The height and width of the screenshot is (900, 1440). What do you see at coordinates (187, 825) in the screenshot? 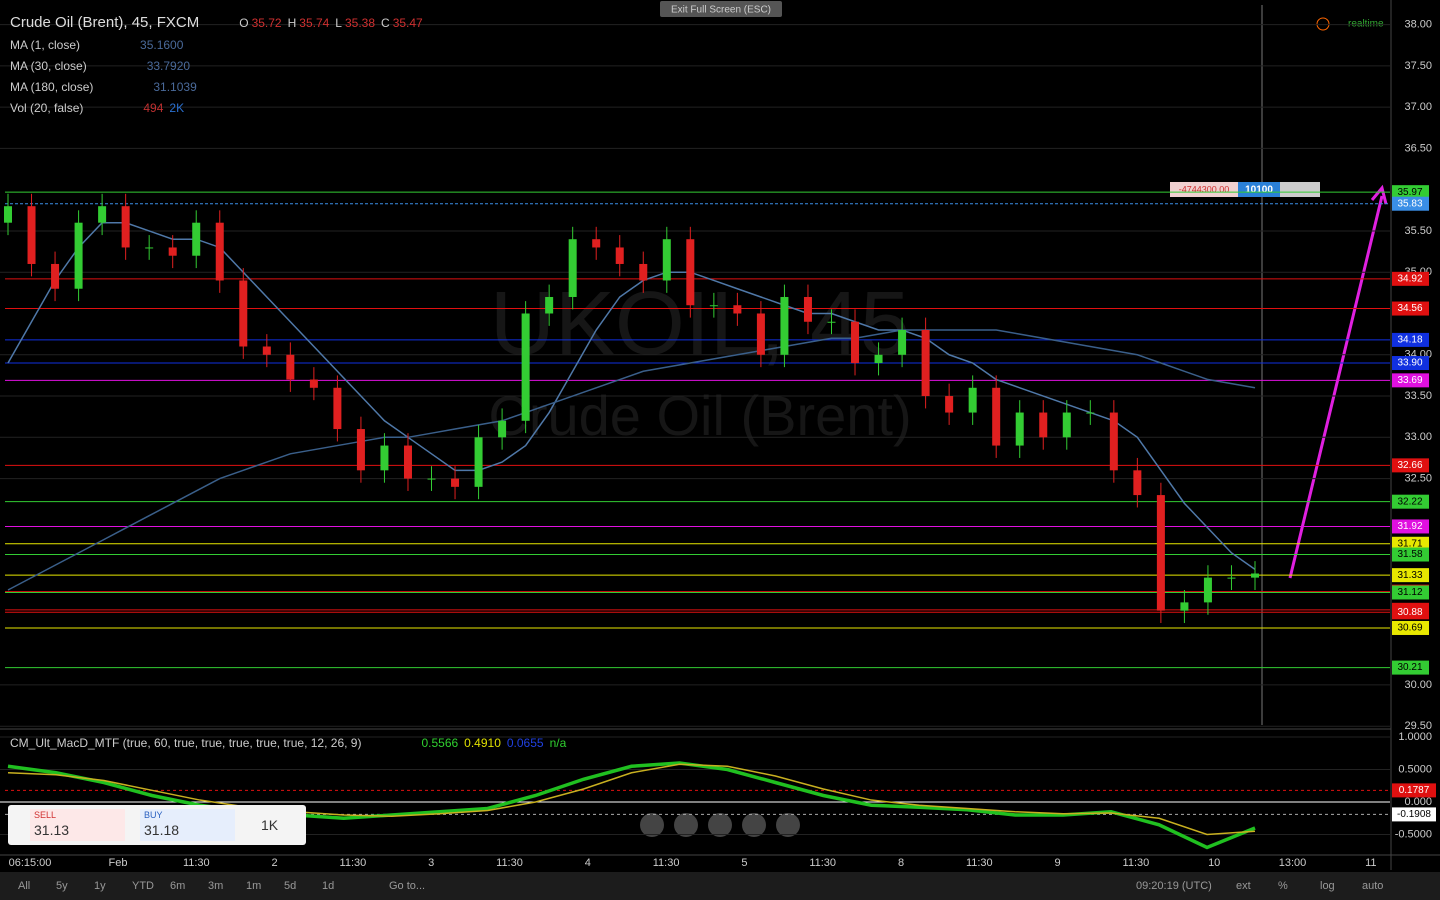
I see `buy-button` at bounding box center [187, 825].